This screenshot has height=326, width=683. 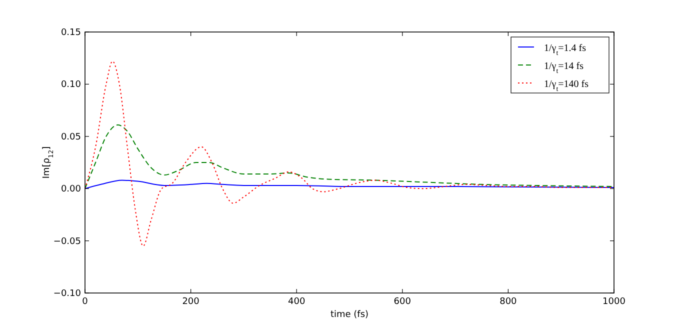 What do you see at coordinates (71, 85) in the screenshot?
I see `y-tick-label: 0.10` at bounding box center [71, 85].